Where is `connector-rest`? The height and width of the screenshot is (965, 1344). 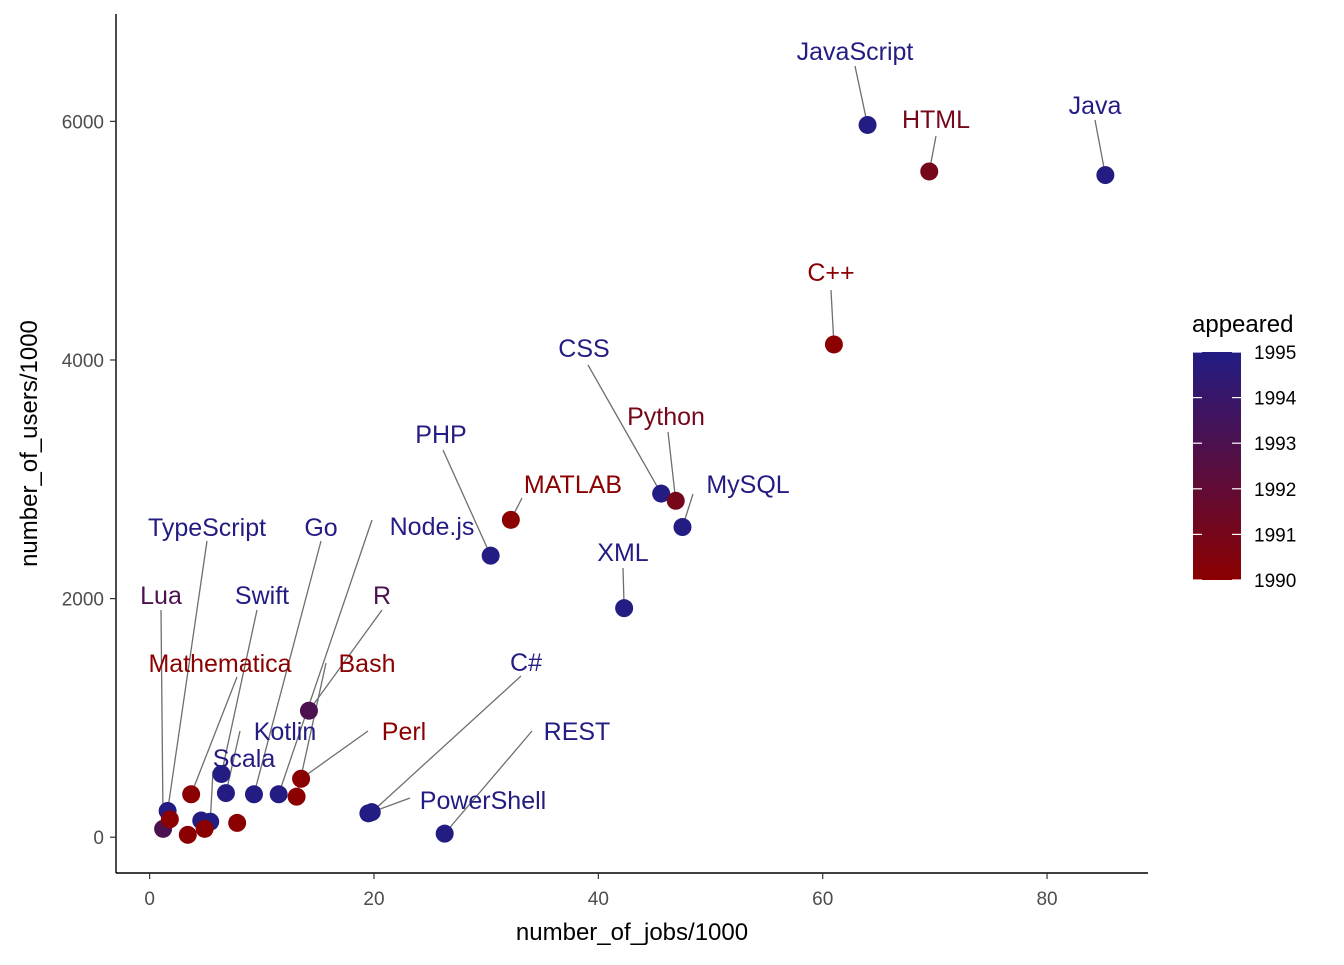
connector-rest is located at coordinates (488, 782).